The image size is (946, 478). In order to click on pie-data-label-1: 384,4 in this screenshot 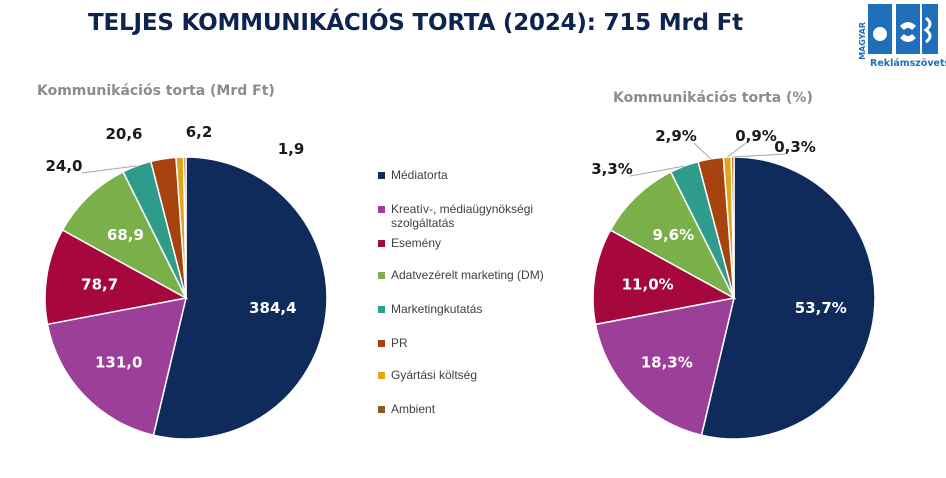, I will do `click(272, 308)`.